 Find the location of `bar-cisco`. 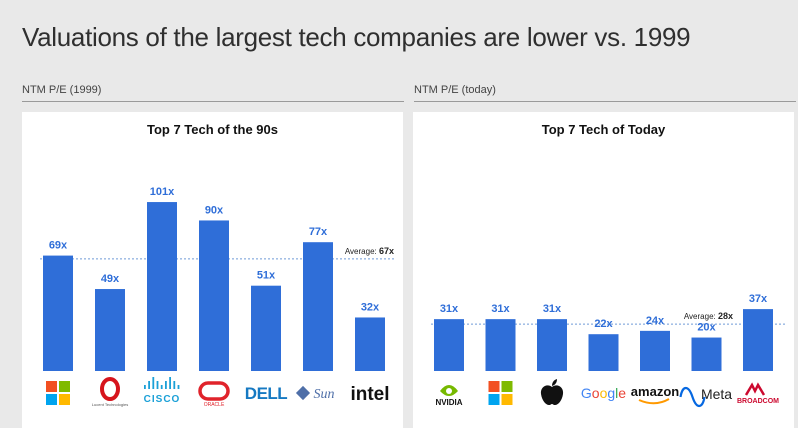

bar-cisco is located at coordinates (162, 286).